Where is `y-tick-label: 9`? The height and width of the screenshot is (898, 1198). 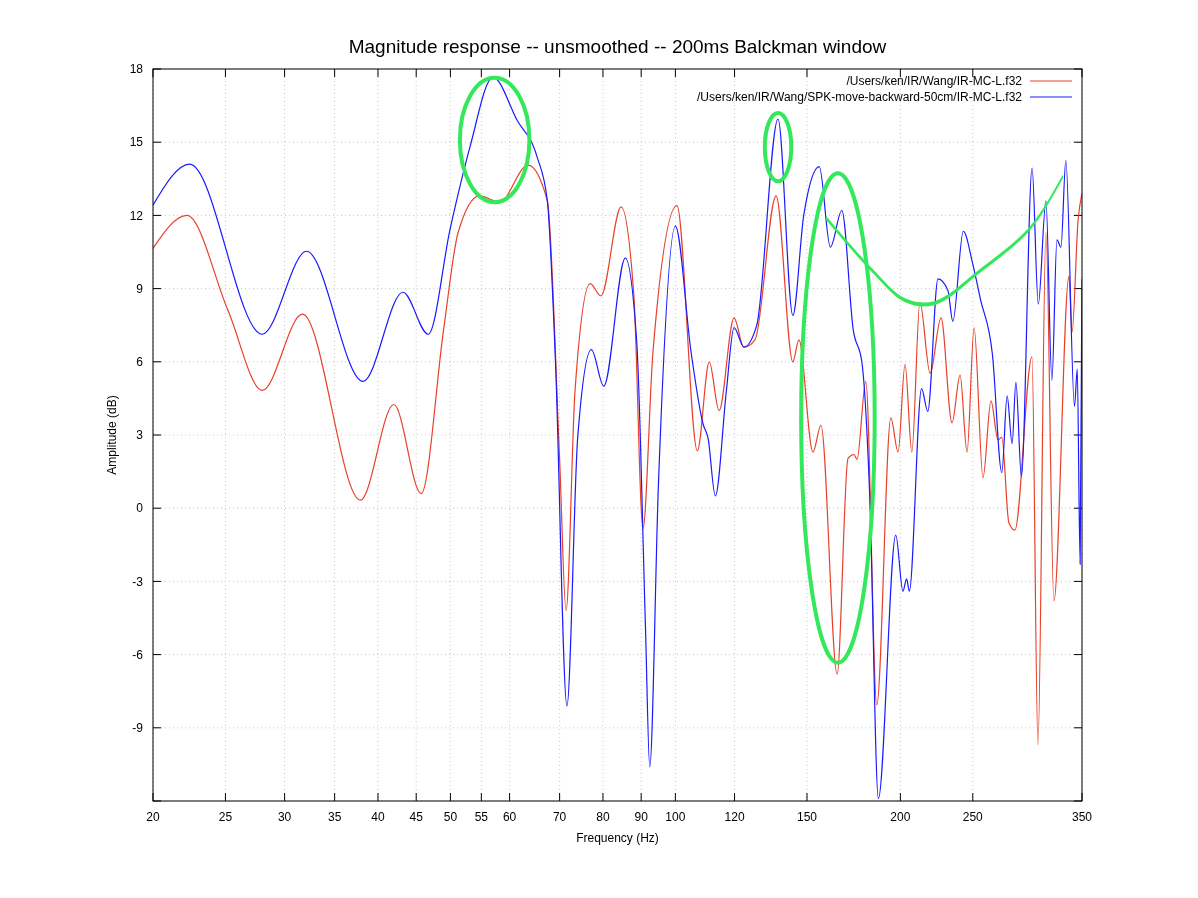
y-tick-label: 9 is located at coordinates (140, 288).